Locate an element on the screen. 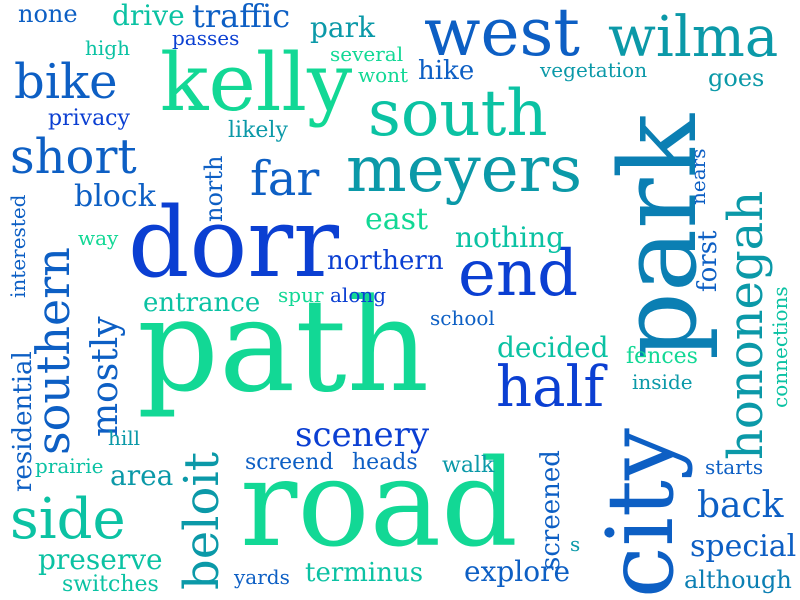  word-half: half is located at coordinates (550, 387).